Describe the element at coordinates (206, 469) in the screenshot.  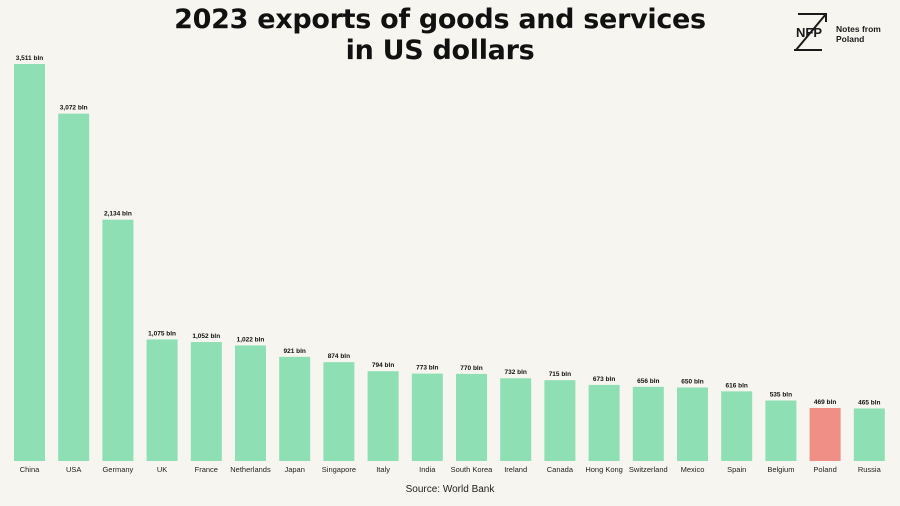
I see `x-tick-label: France` at that location.